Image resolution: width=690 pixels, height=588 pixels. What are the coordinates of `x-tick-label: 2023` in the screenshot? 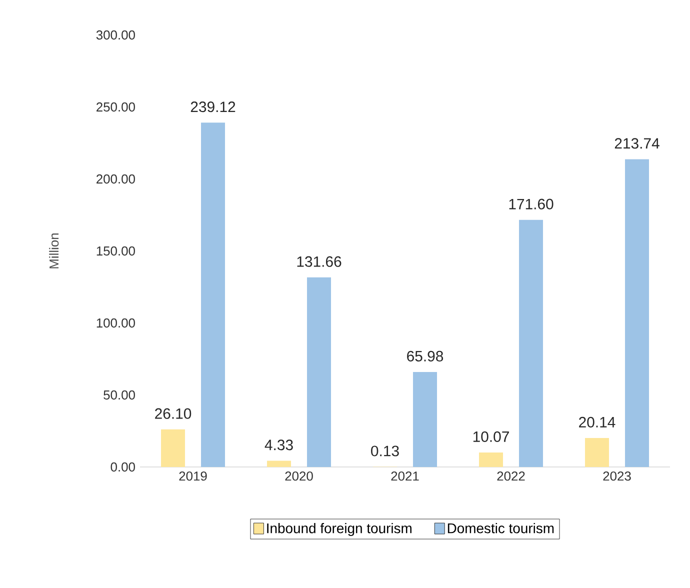 It's located at (617, 476).